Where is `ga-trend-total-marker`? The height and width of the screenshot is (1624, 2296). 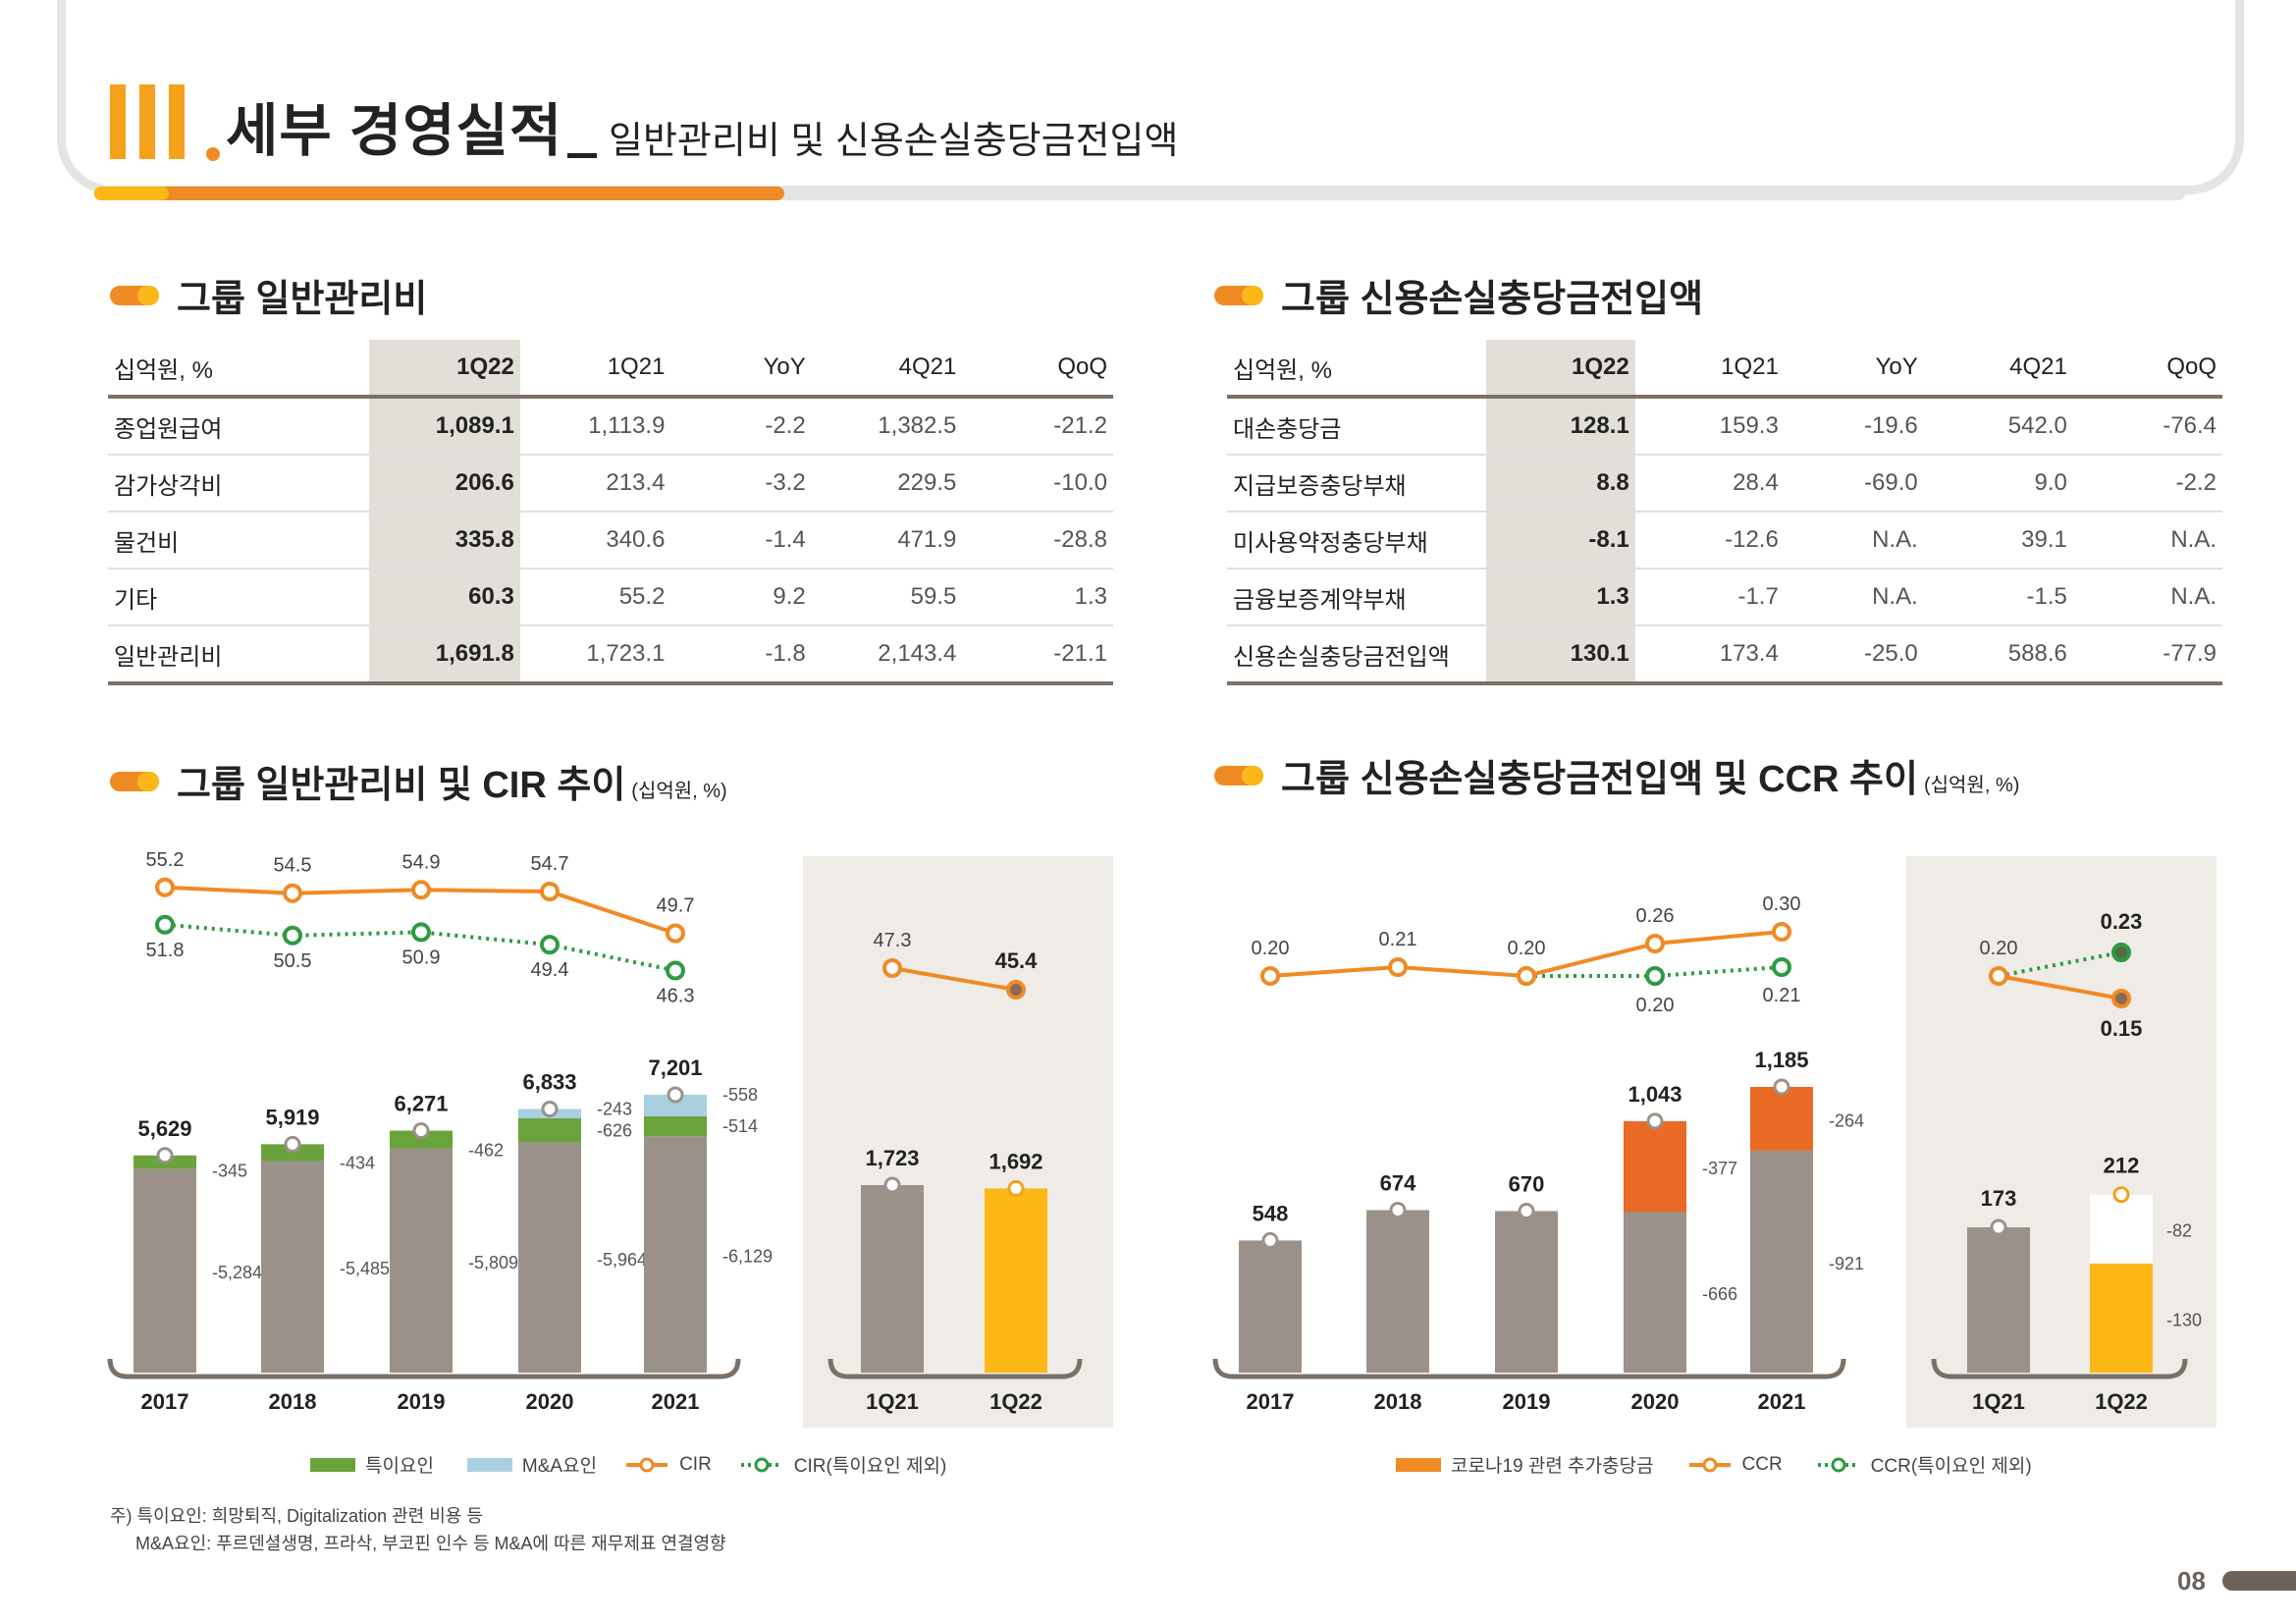 ga-trend-total-marker is located at coordinates (165, 1155).